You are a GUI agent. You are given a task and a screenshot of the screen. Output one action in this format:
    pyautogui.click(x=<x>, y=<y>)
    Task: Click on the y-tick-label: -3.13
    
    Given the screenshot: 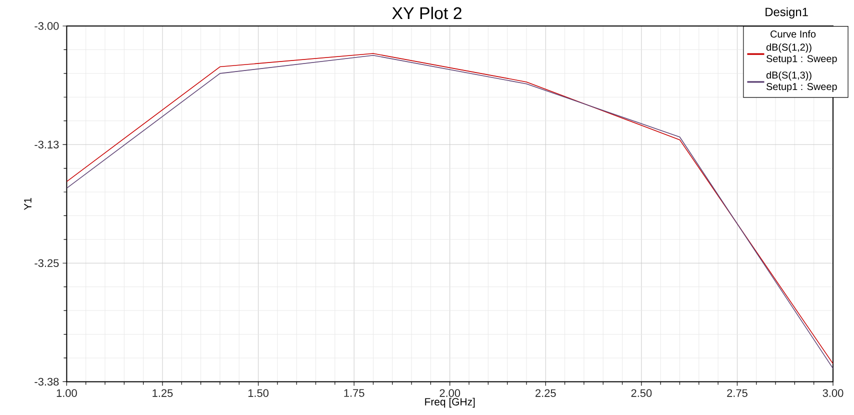 What is the action you would take?
    pyautogui.click(x=46, y=144)
    